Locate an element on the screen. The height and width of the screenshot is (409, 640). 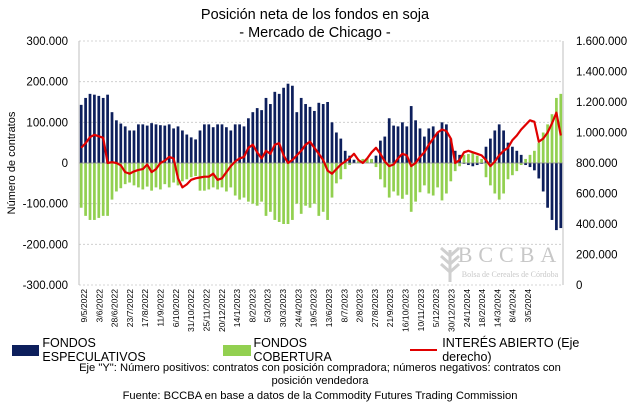
y2-tick-label: 1.400.000 is located at coordinates (601, 73).